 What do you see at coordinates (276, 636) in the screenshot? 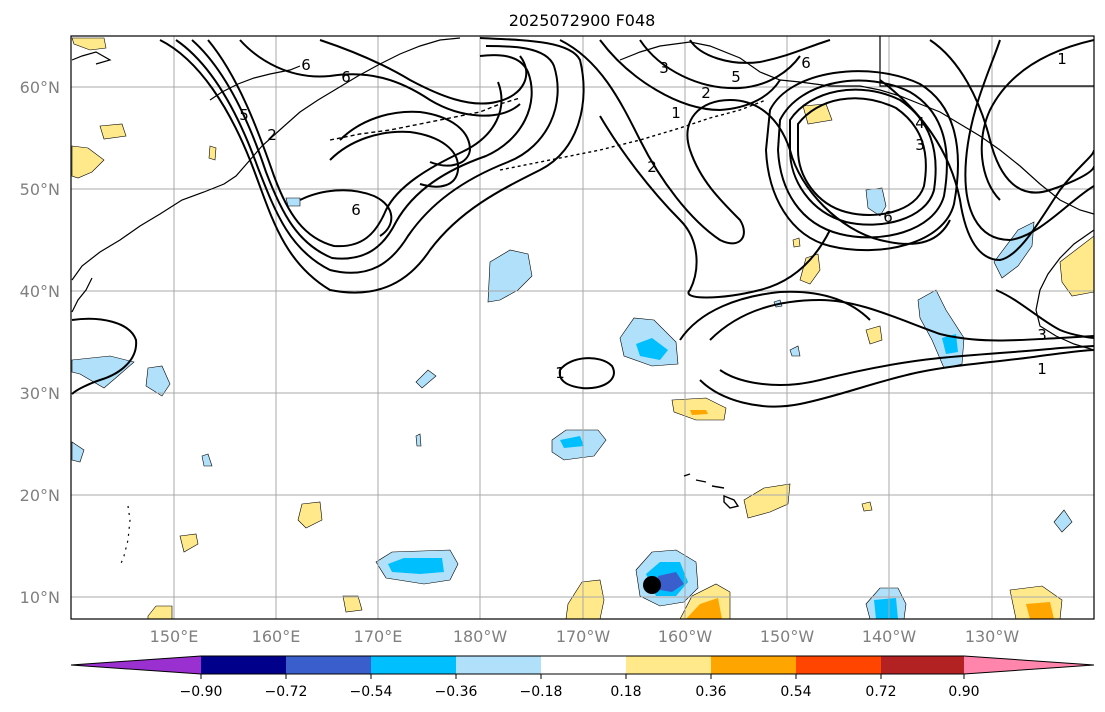
I see `lon-label: 160°E` at bounding box center [276, 636].